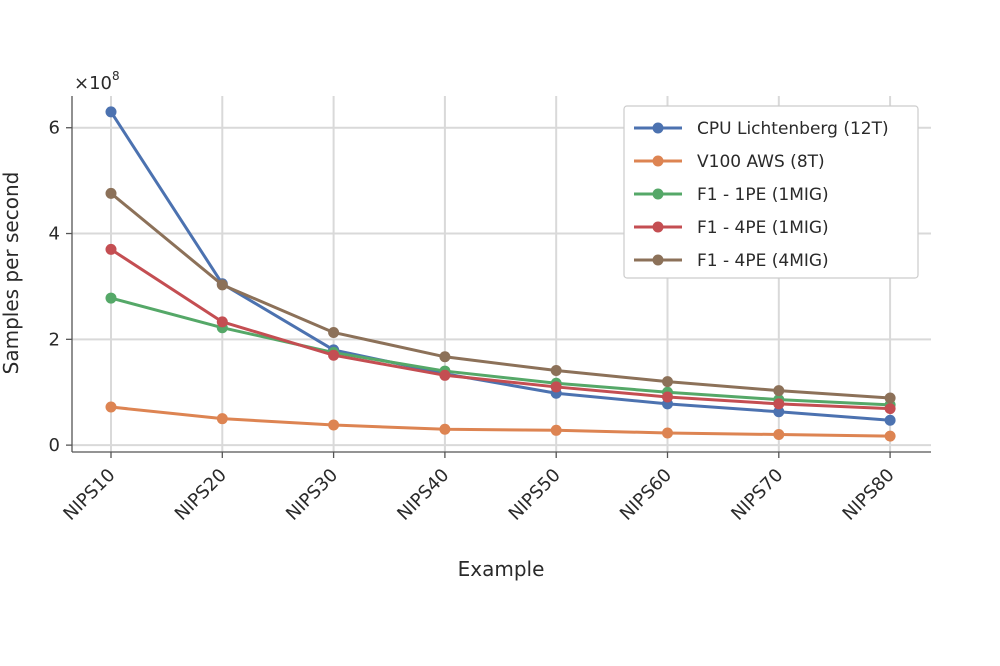  I want to click on x-tick-label: NIPS30, so click(312, 495).